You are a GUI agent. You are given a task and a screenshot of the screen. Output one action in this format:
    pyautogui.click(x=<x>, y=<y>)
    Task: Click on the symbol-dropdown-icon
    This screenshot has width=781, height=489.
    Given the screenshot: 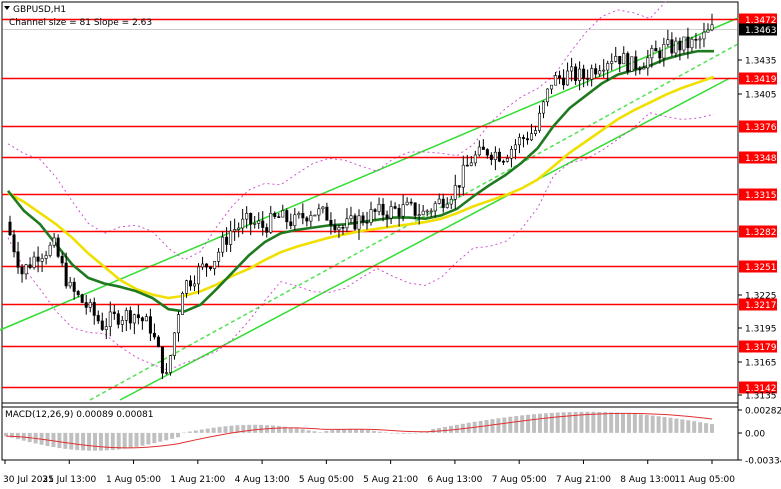 What is the action you would take?
    pyautogui.click(x=7, y=8)
    